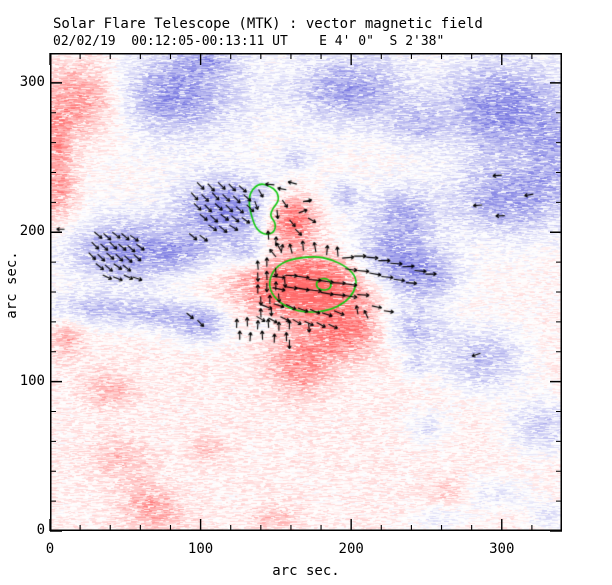  Describe the element at coordinates (351, 549) in the screenshot. I see `x-tick-label-200: 200` at that location.